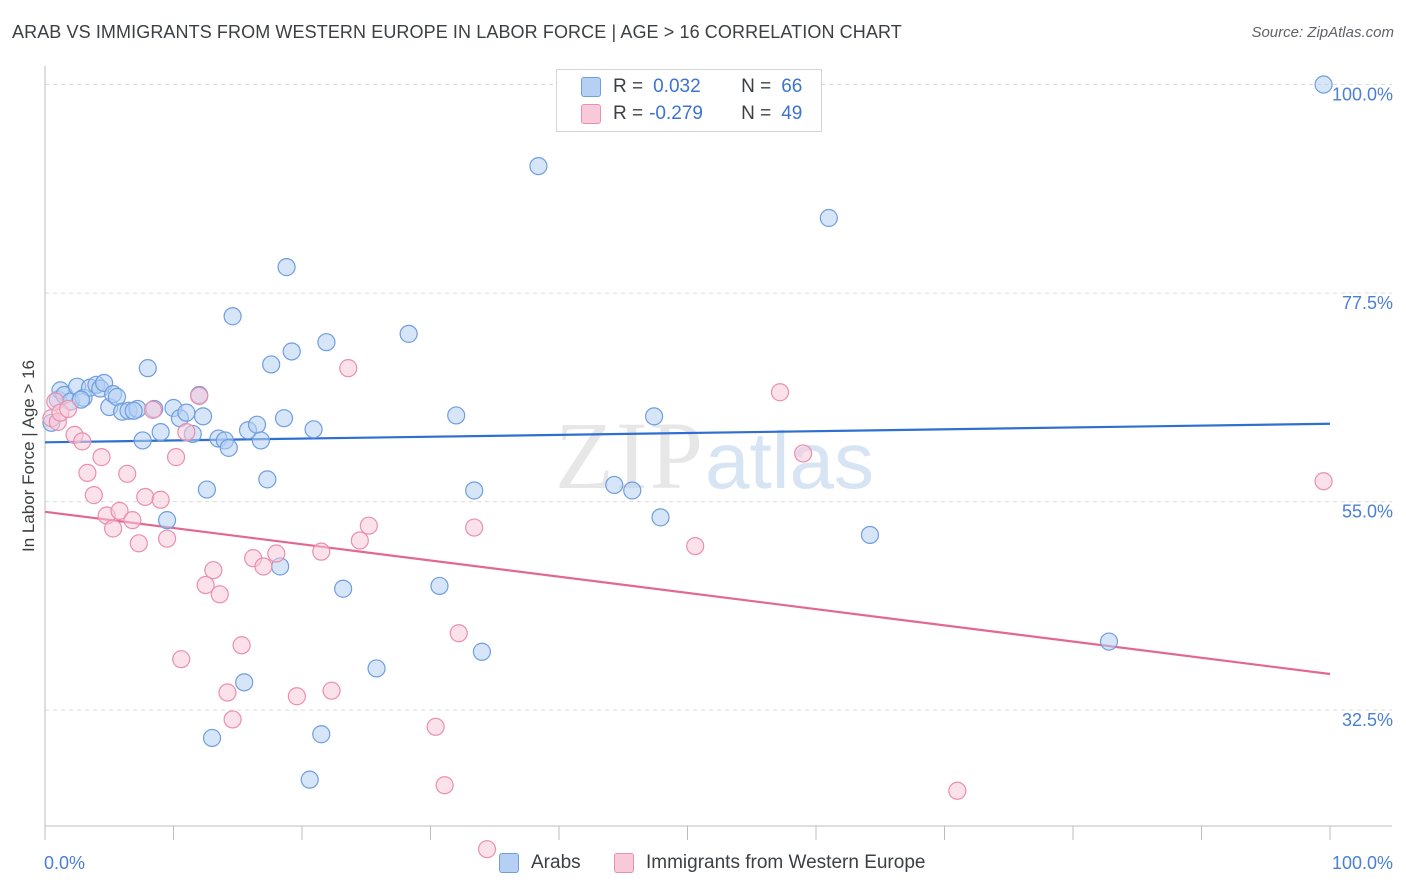 This screenshot has height=892, width=1406. Describe the element at coordinates (687, 433) in the screenshot. I see `trend-line-arabs` at that location.